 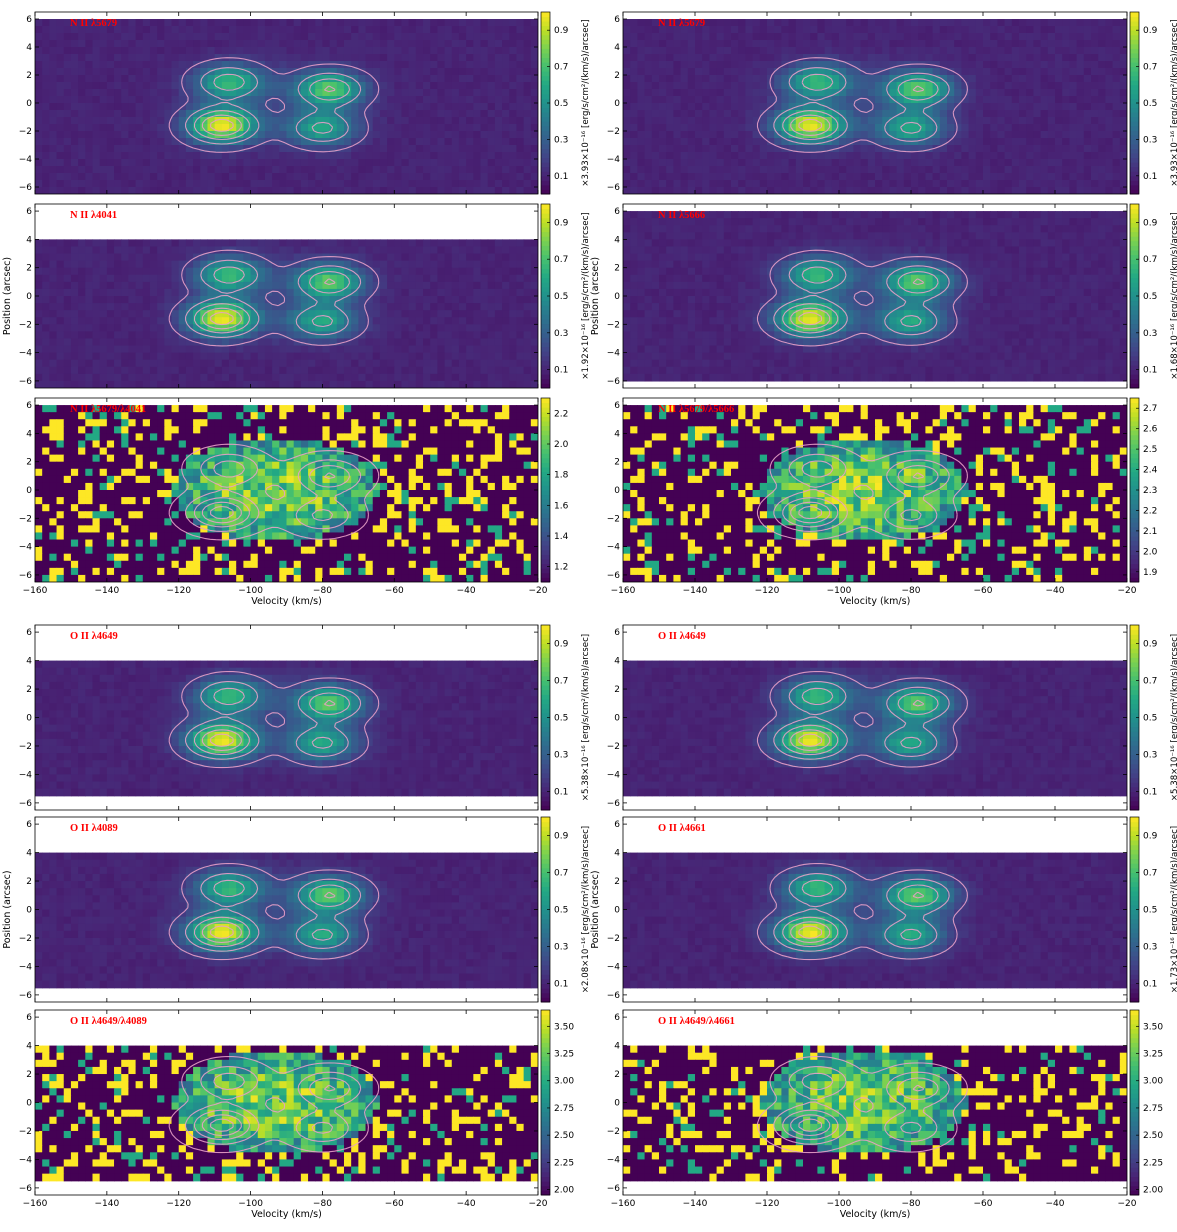 What do you see at coordinates (564, 1191) in the screenshot?
I see `colorbar-tick-label: 2.00` at bounding box center [564, 1191].